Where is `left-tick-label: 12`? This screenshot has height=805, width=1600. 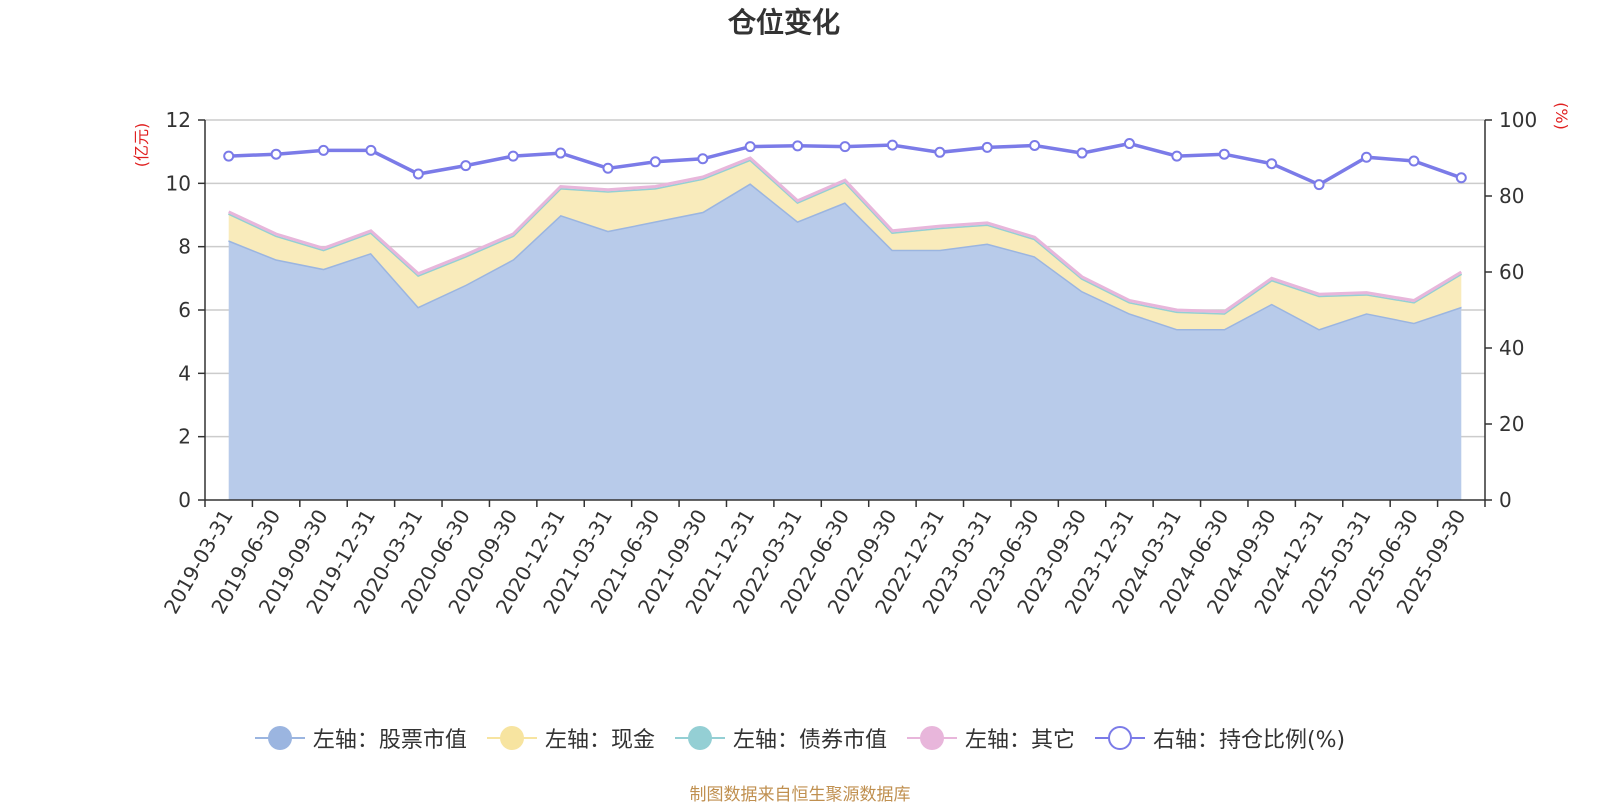
left-tick-label: 12 is located at coordinates (178, 120).